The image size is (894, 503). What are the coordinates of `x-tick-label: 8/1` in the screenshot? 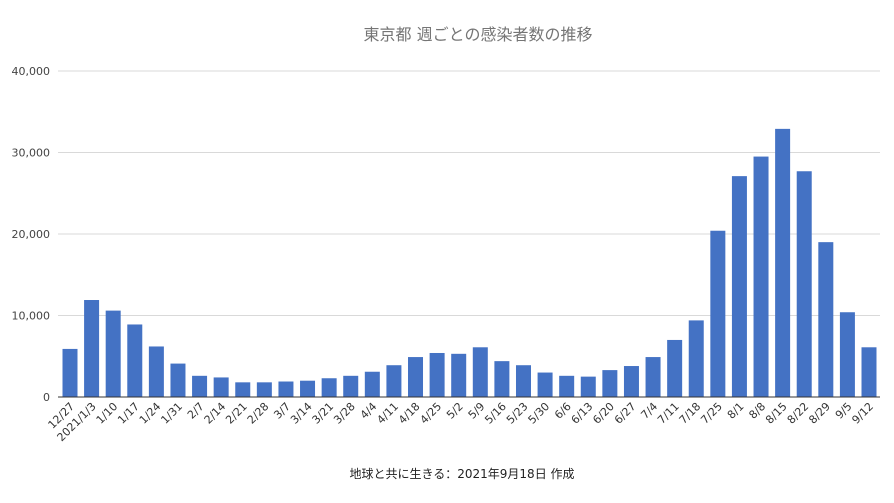 It's located at (736, 411).